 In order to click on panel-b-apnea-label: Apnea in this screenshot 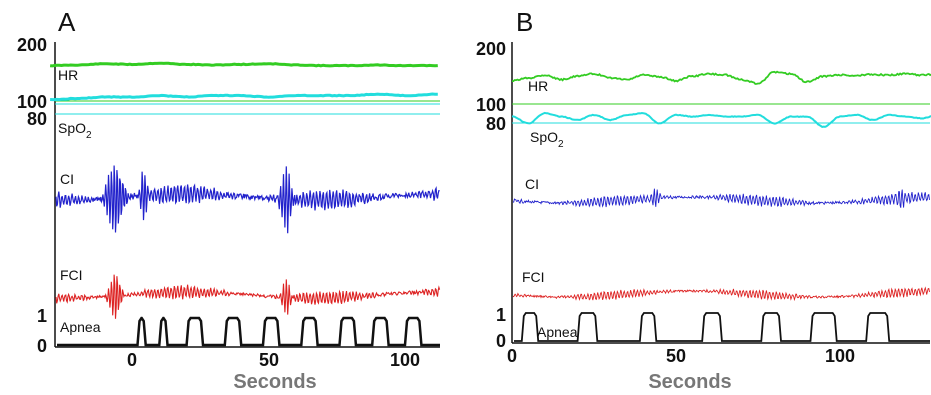, I will do `click(557, 332)`.